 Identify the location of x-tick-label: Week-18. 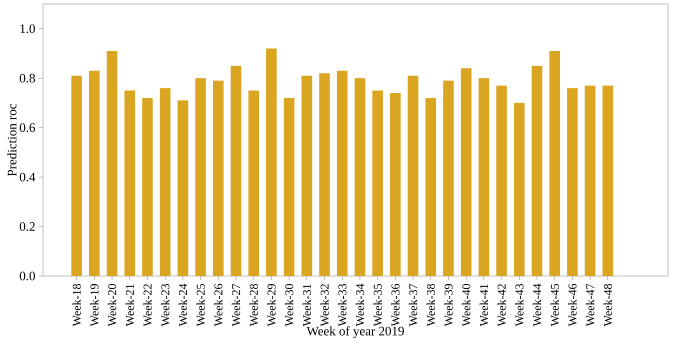
(76, 305).